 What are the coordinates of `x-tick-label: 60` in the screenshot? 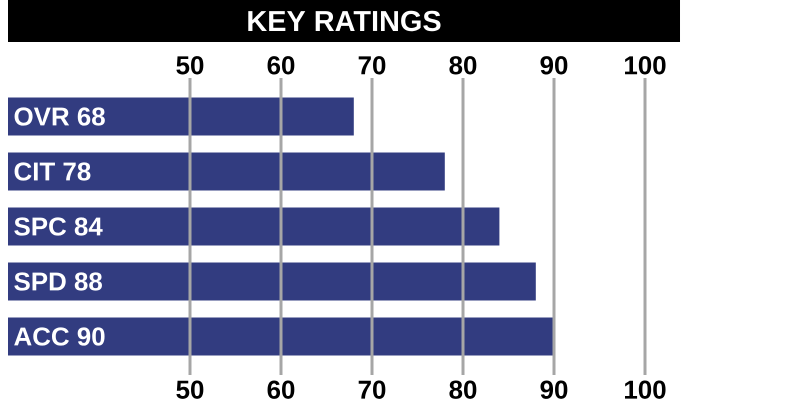 It's located at (281, 65).